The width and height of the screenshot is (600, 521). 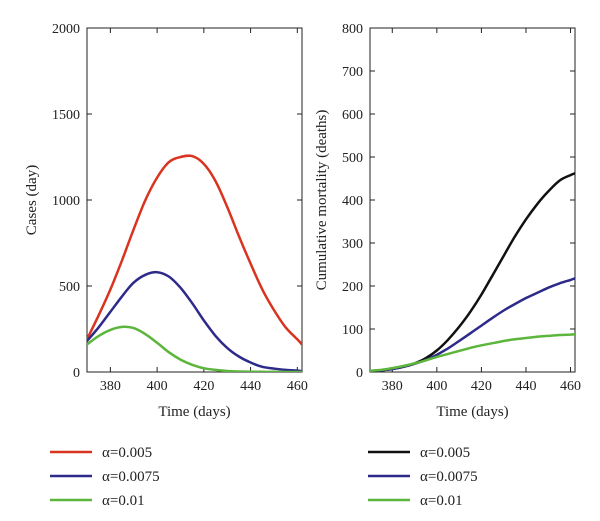 What do you see at coordinates (359, 373) in the screenshot?
I see `mortality-y-tick-label: 0` at bounding box center [359, 373].